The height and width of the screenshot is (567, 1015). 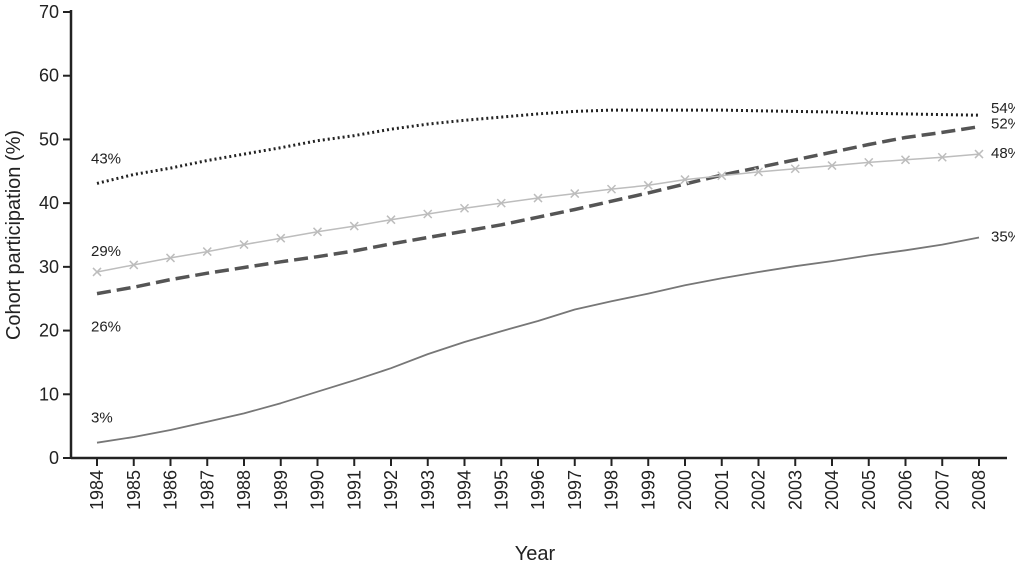 I want to click on end-data-label: 54%, so click(x=1003, y=108).